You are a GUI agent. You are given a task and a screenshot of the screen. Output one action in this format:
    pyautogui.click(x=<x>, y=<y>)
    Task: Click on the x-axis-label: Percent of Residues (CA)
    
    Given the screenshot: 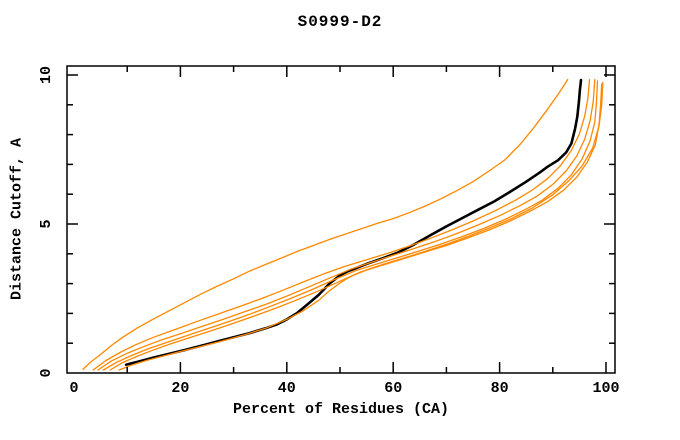 What is the action you would take?
    pyautogui.click(x=341, y=409)
    